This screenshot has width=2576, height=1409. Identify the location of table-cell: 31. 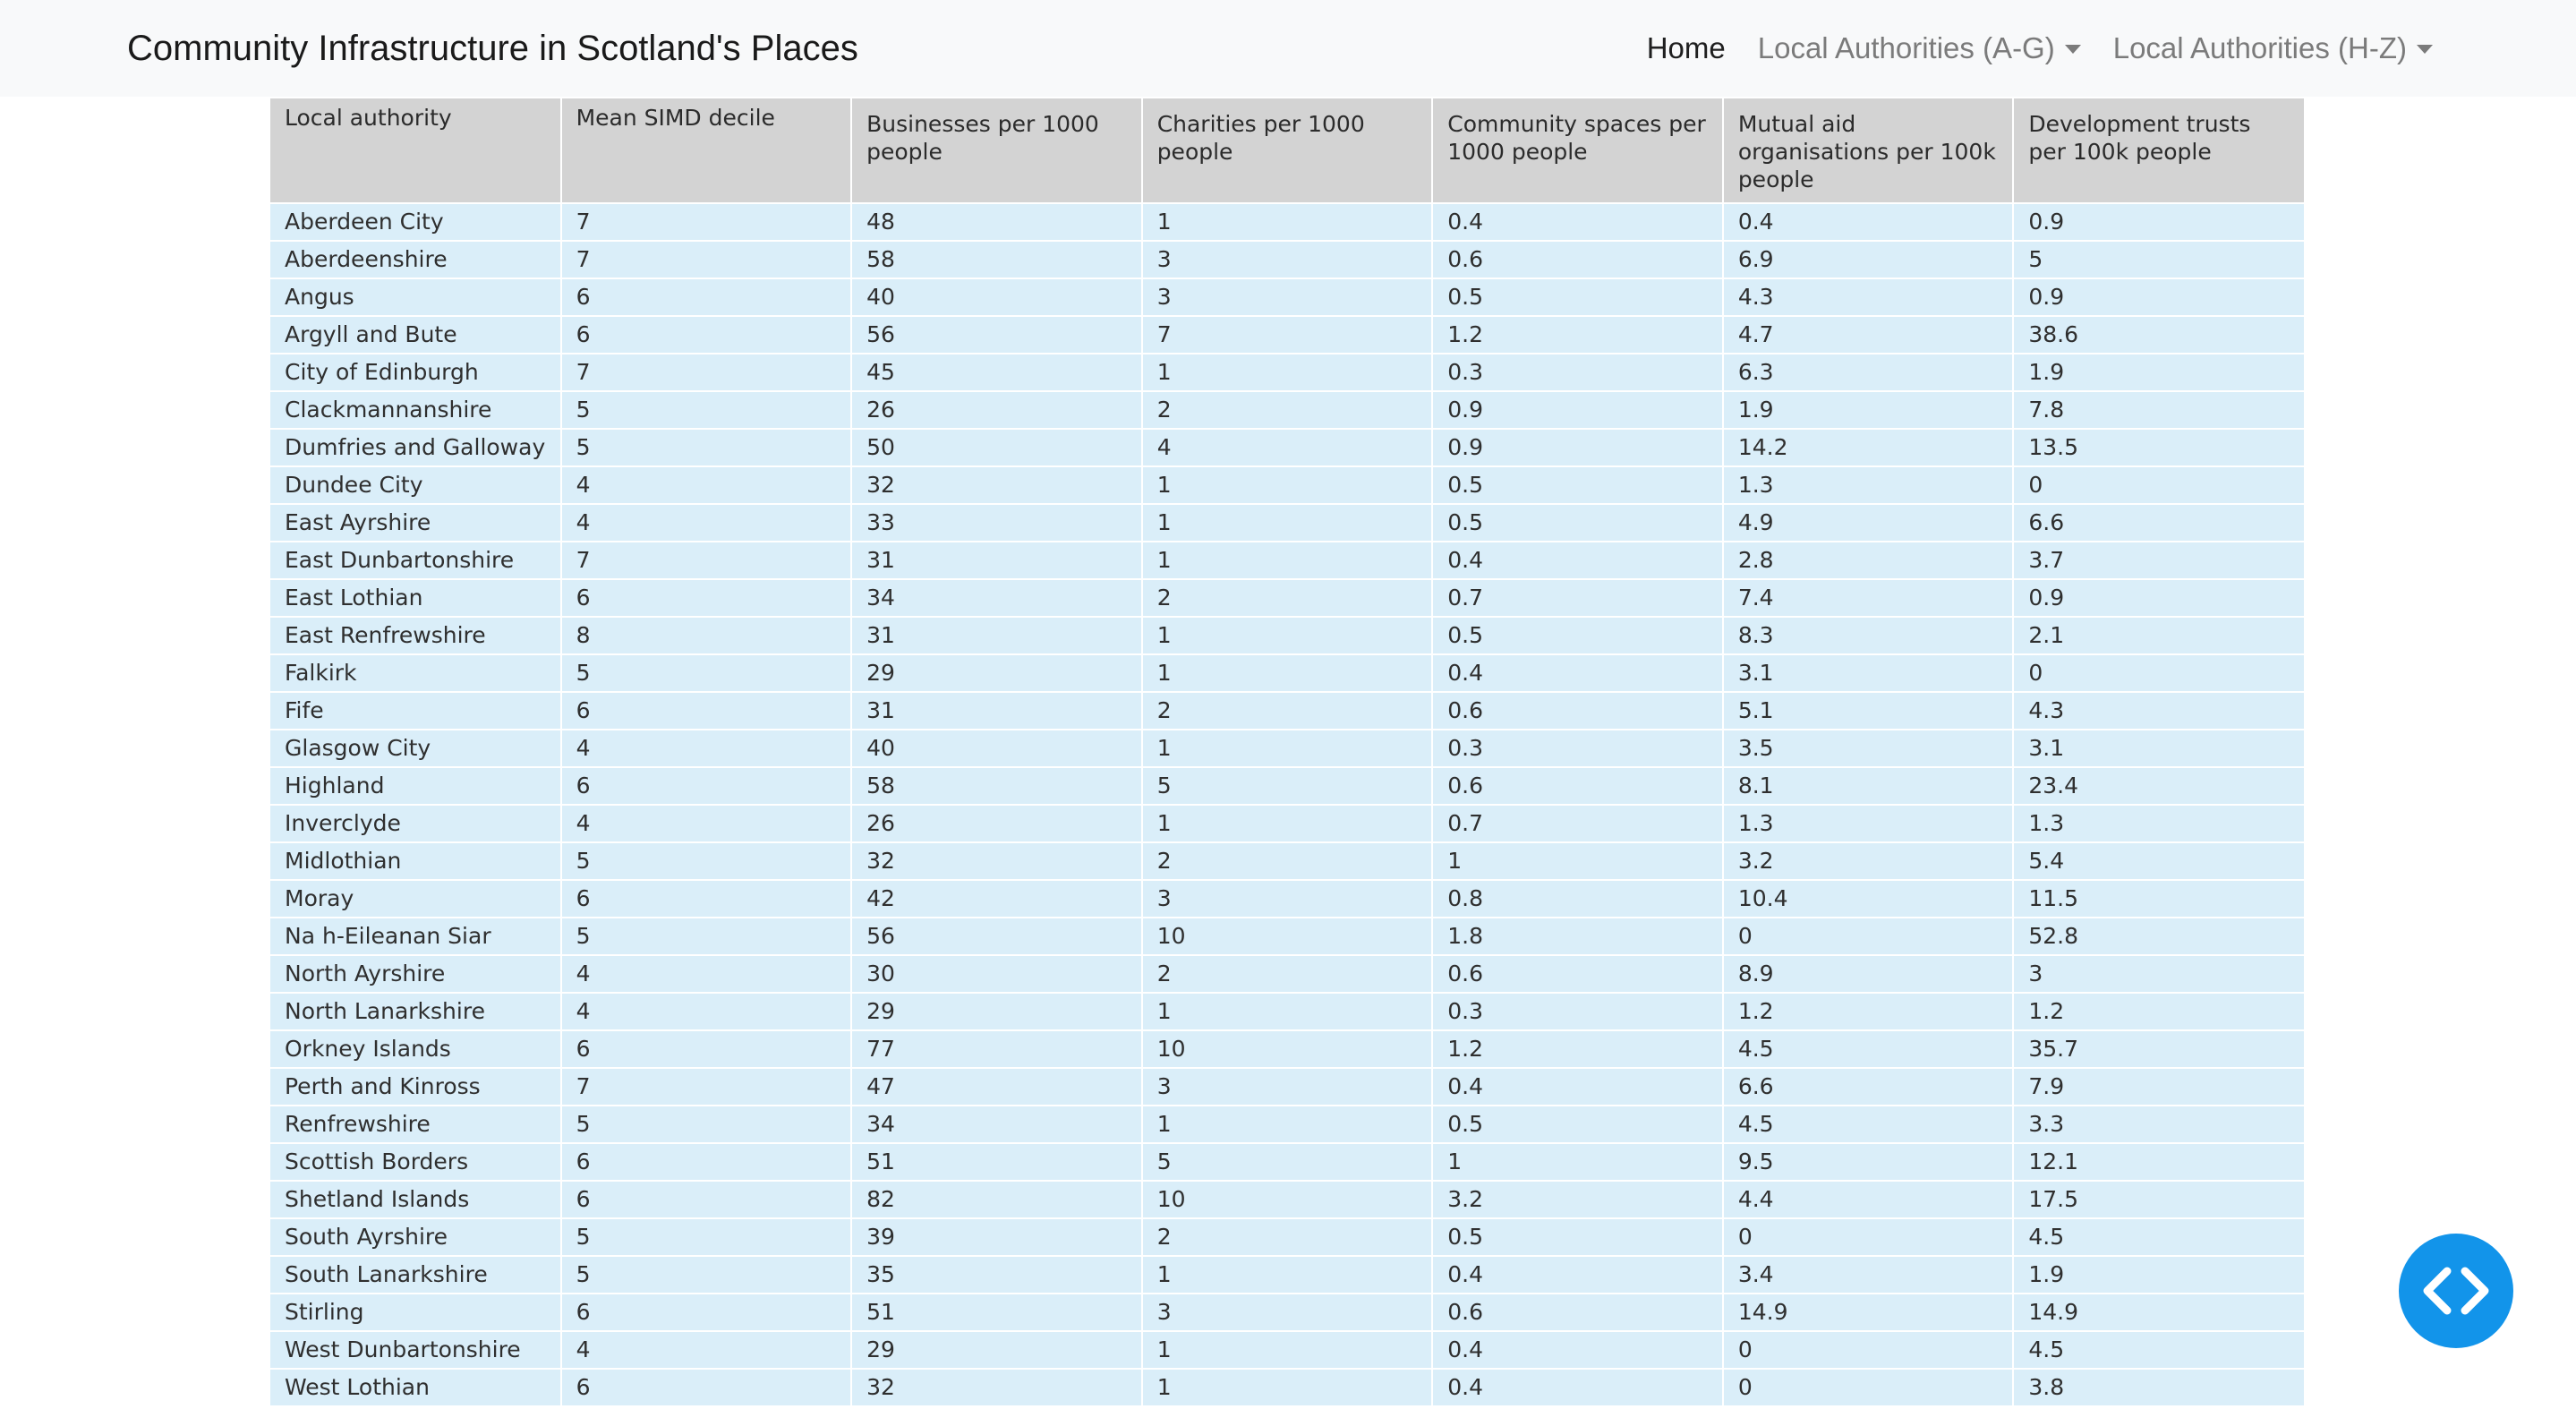
(997, 711).